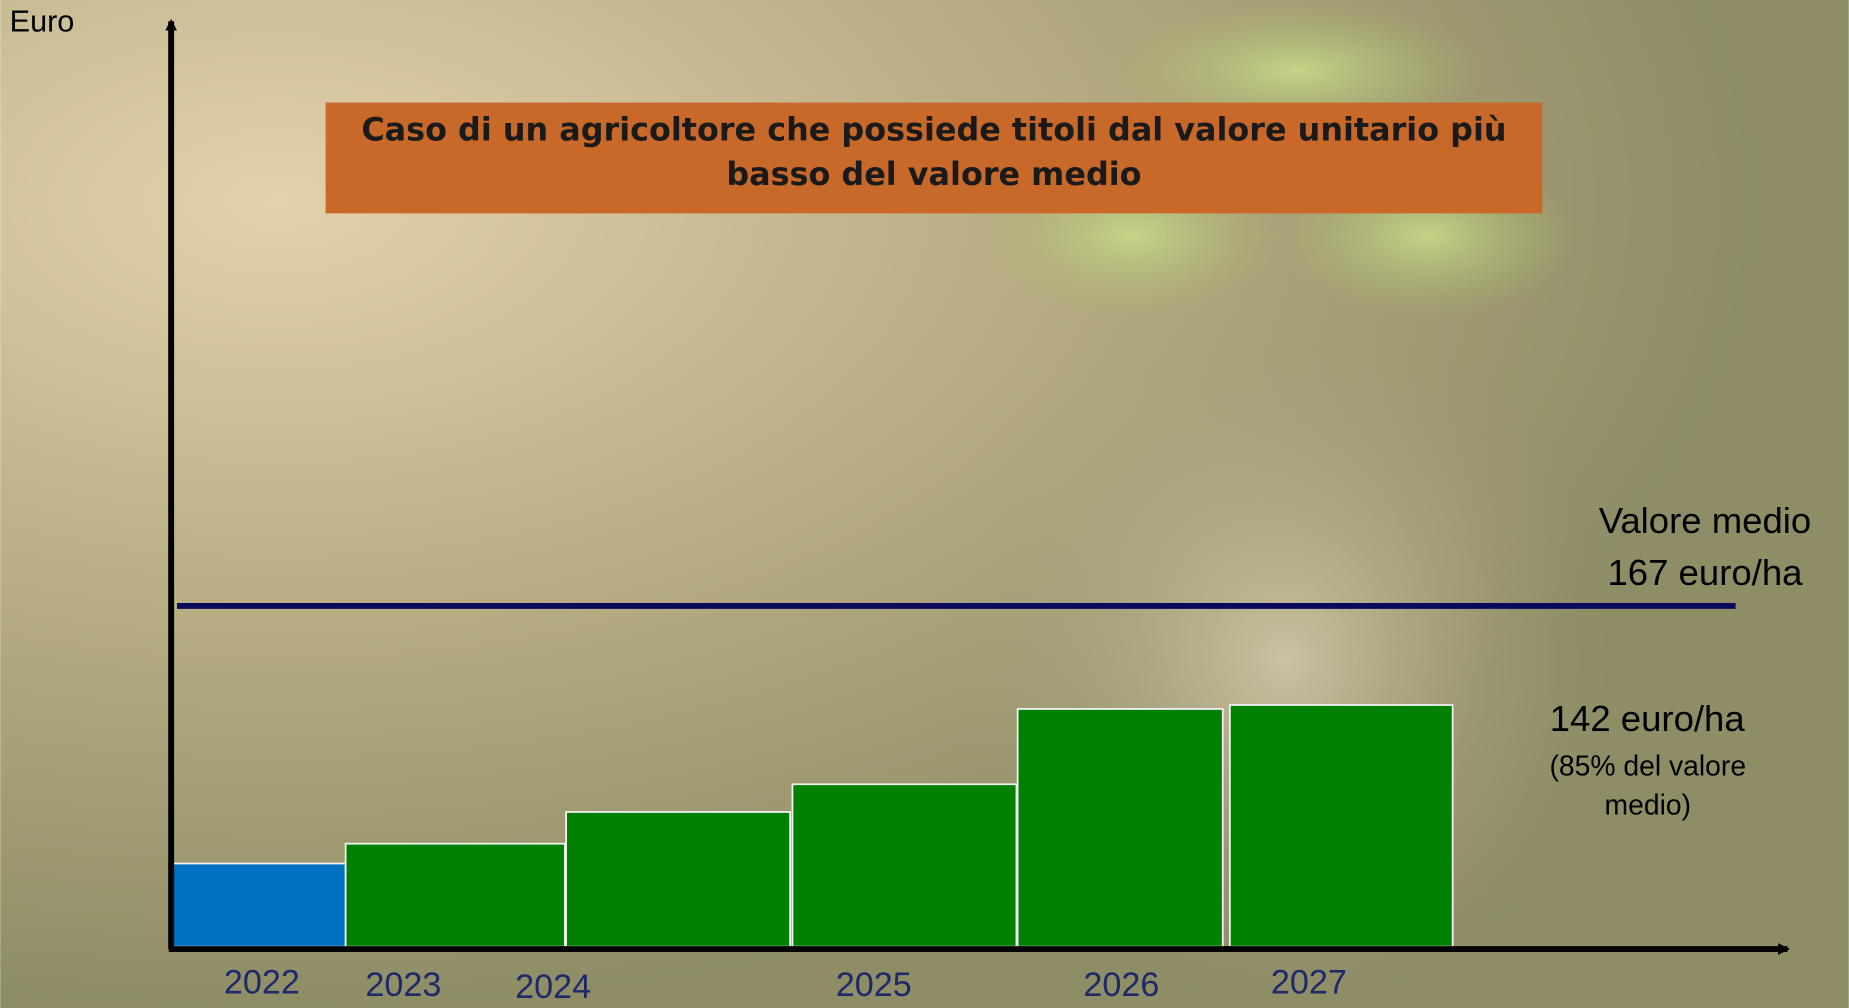 Image resolution: width=1849 pixels, height=1008 pixels. Describe the element at coordinates (874, 985) in the screenshot. I see `x-tick-label: 2025` at that location.